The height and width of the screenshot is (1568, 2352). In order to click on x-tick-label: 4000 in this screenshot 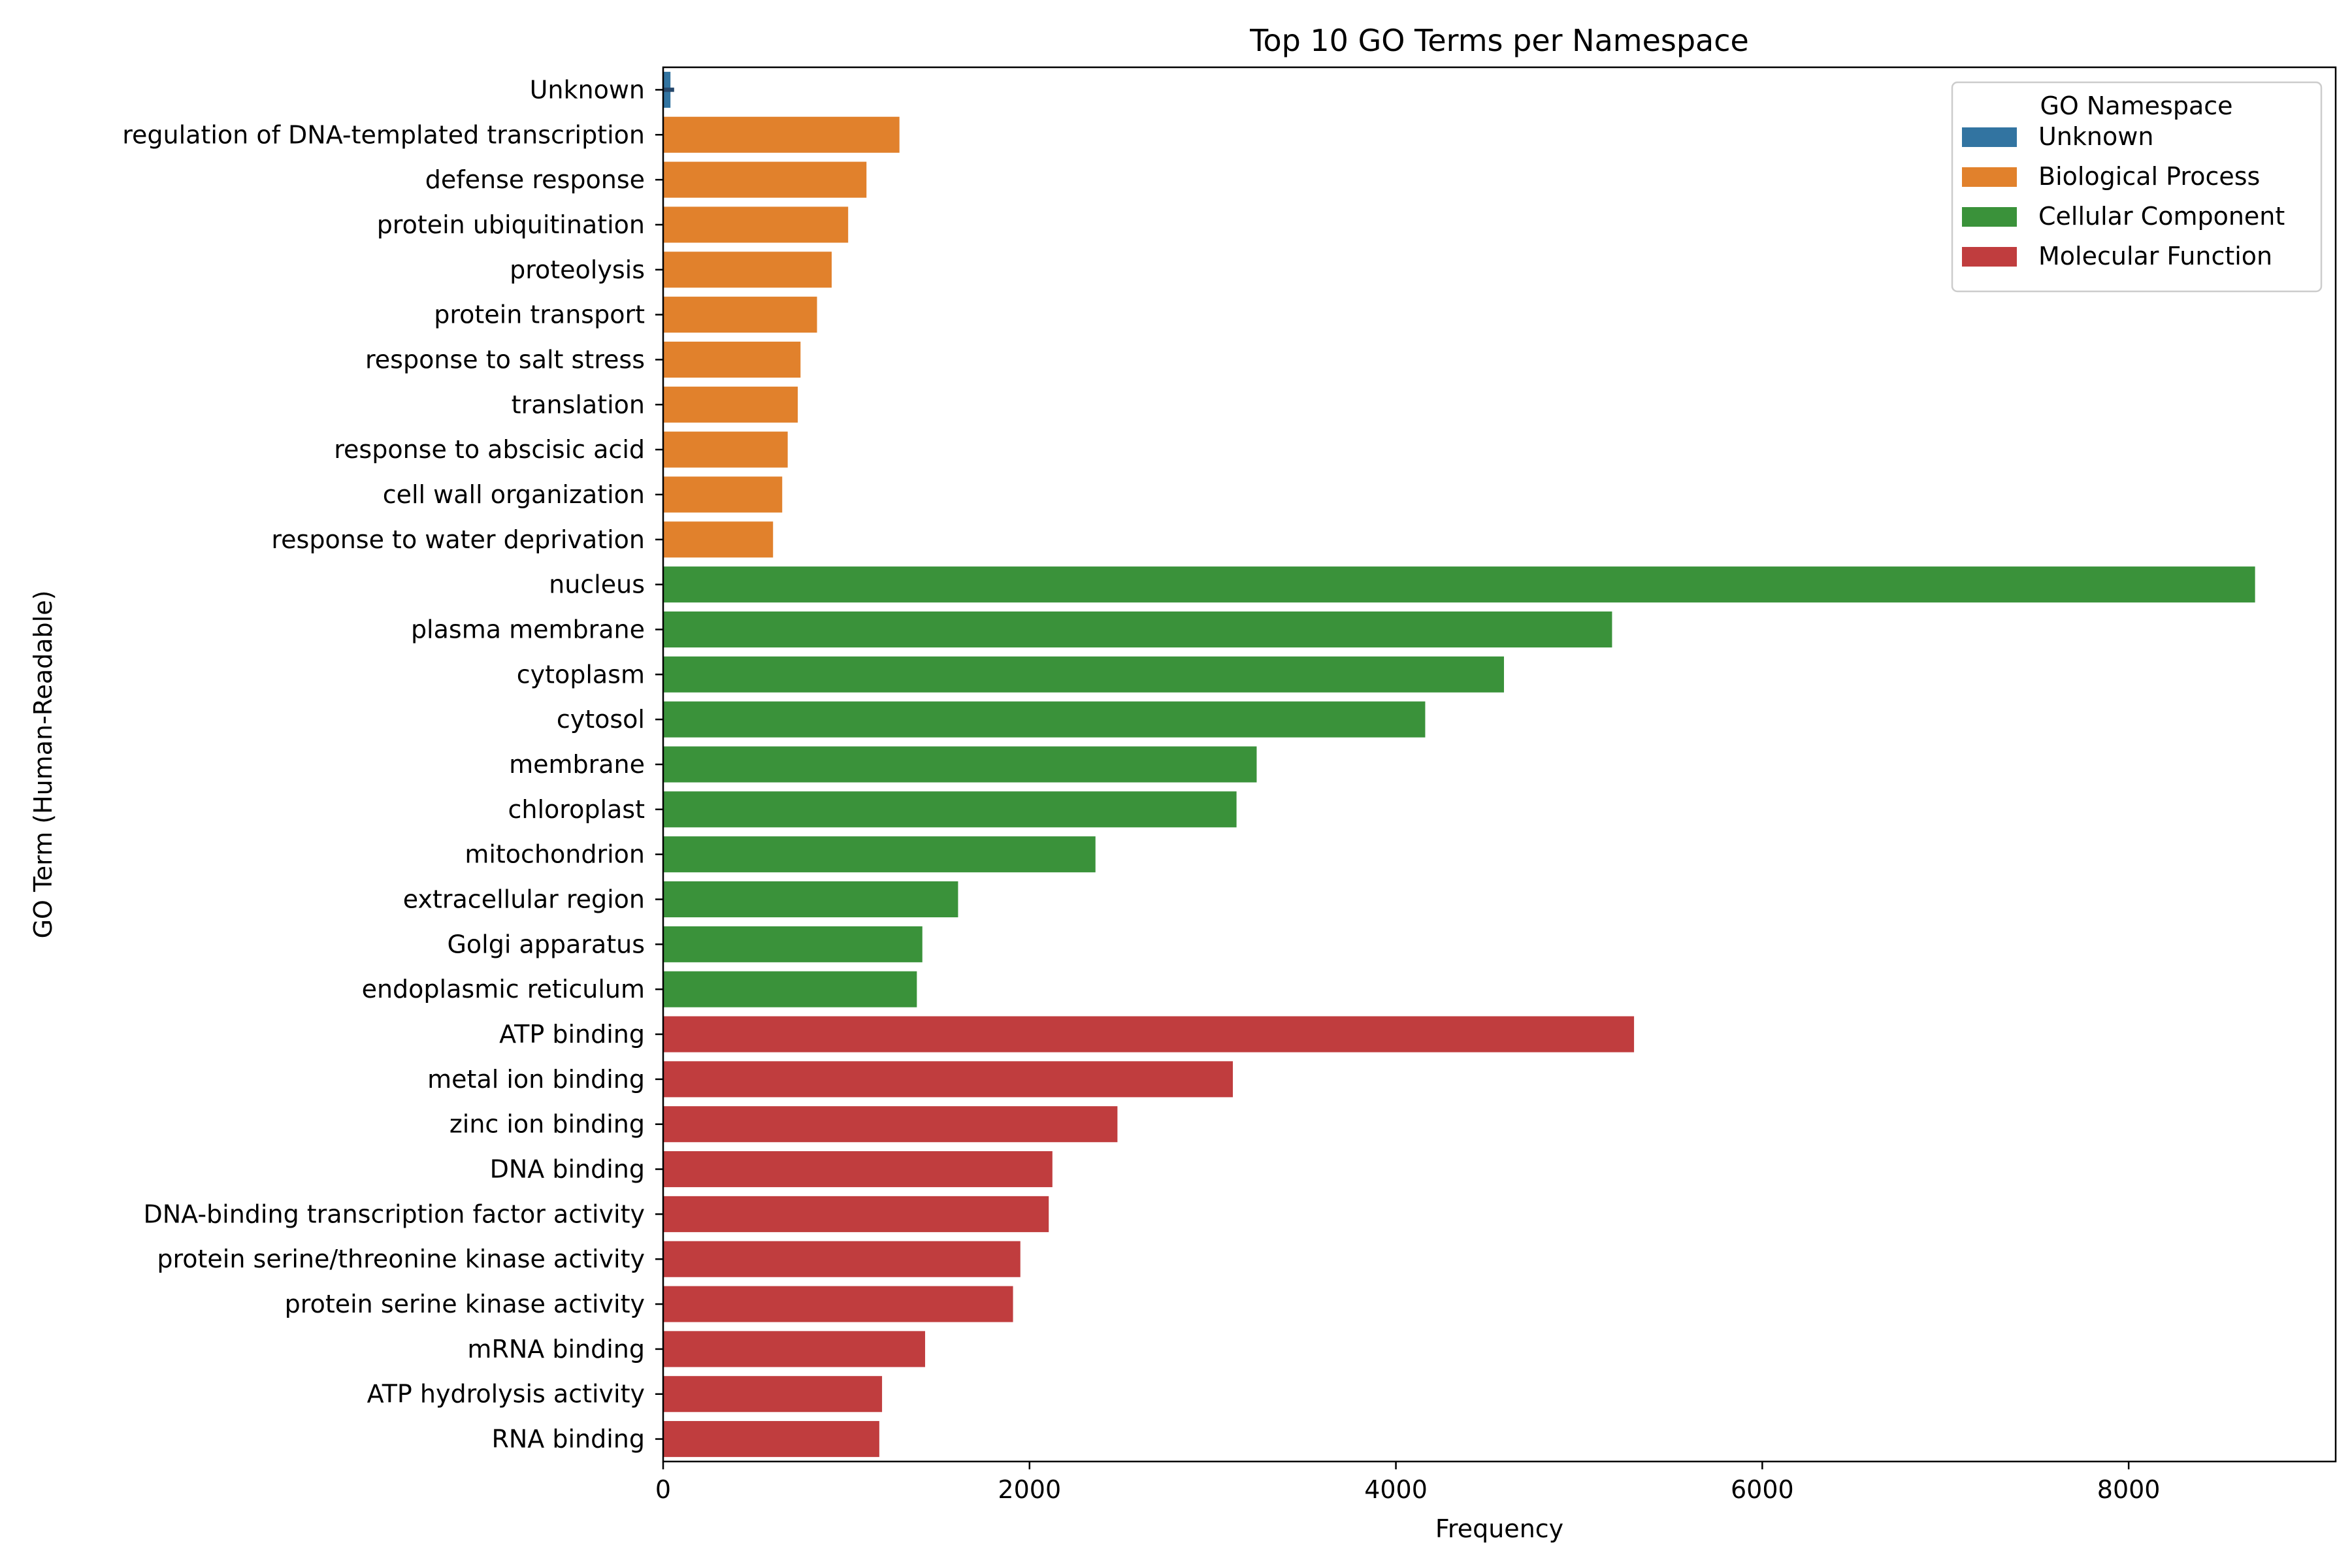, I will do `click(1396, 1489)`.